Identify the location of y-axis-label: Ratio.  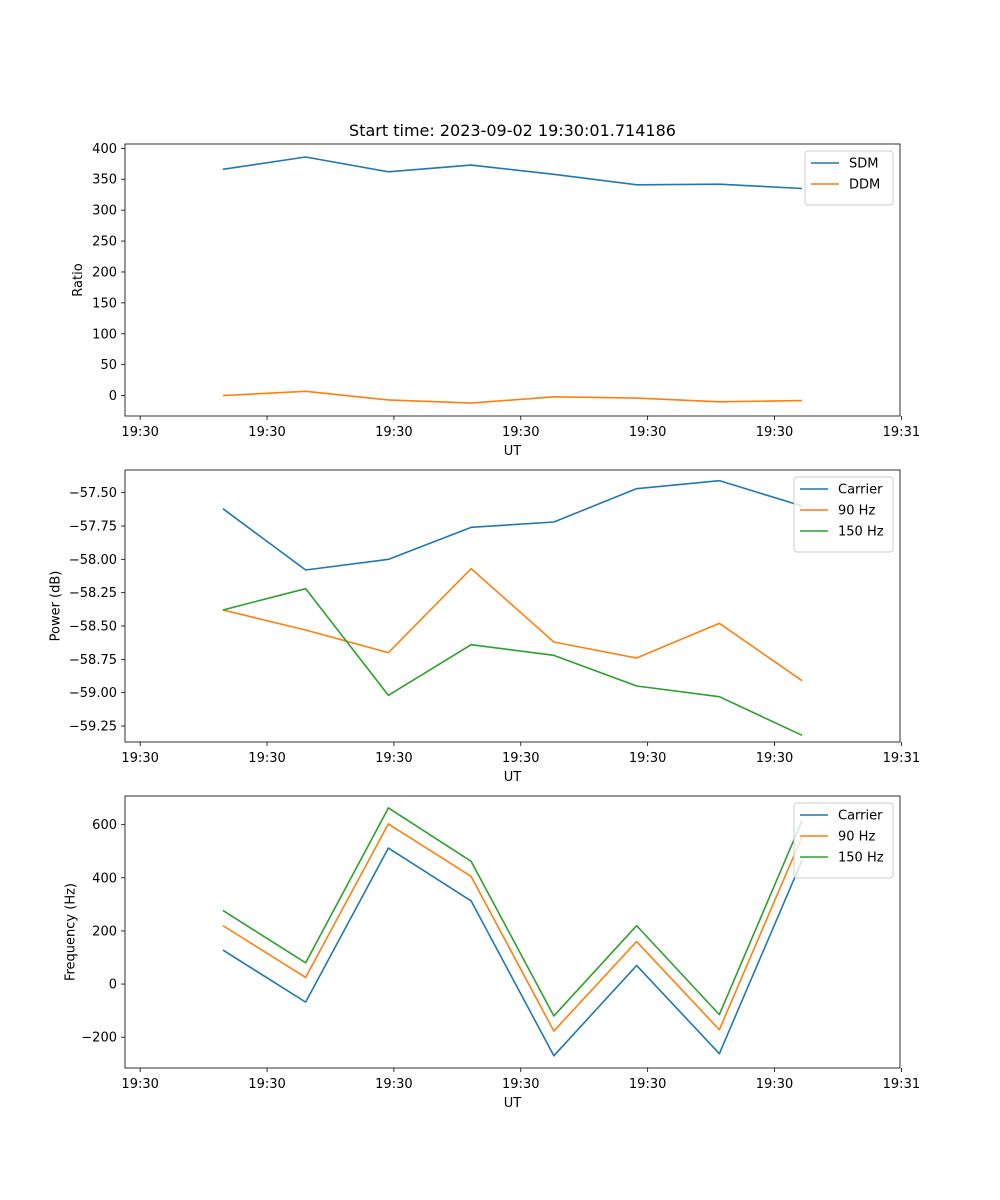
(78, 279).